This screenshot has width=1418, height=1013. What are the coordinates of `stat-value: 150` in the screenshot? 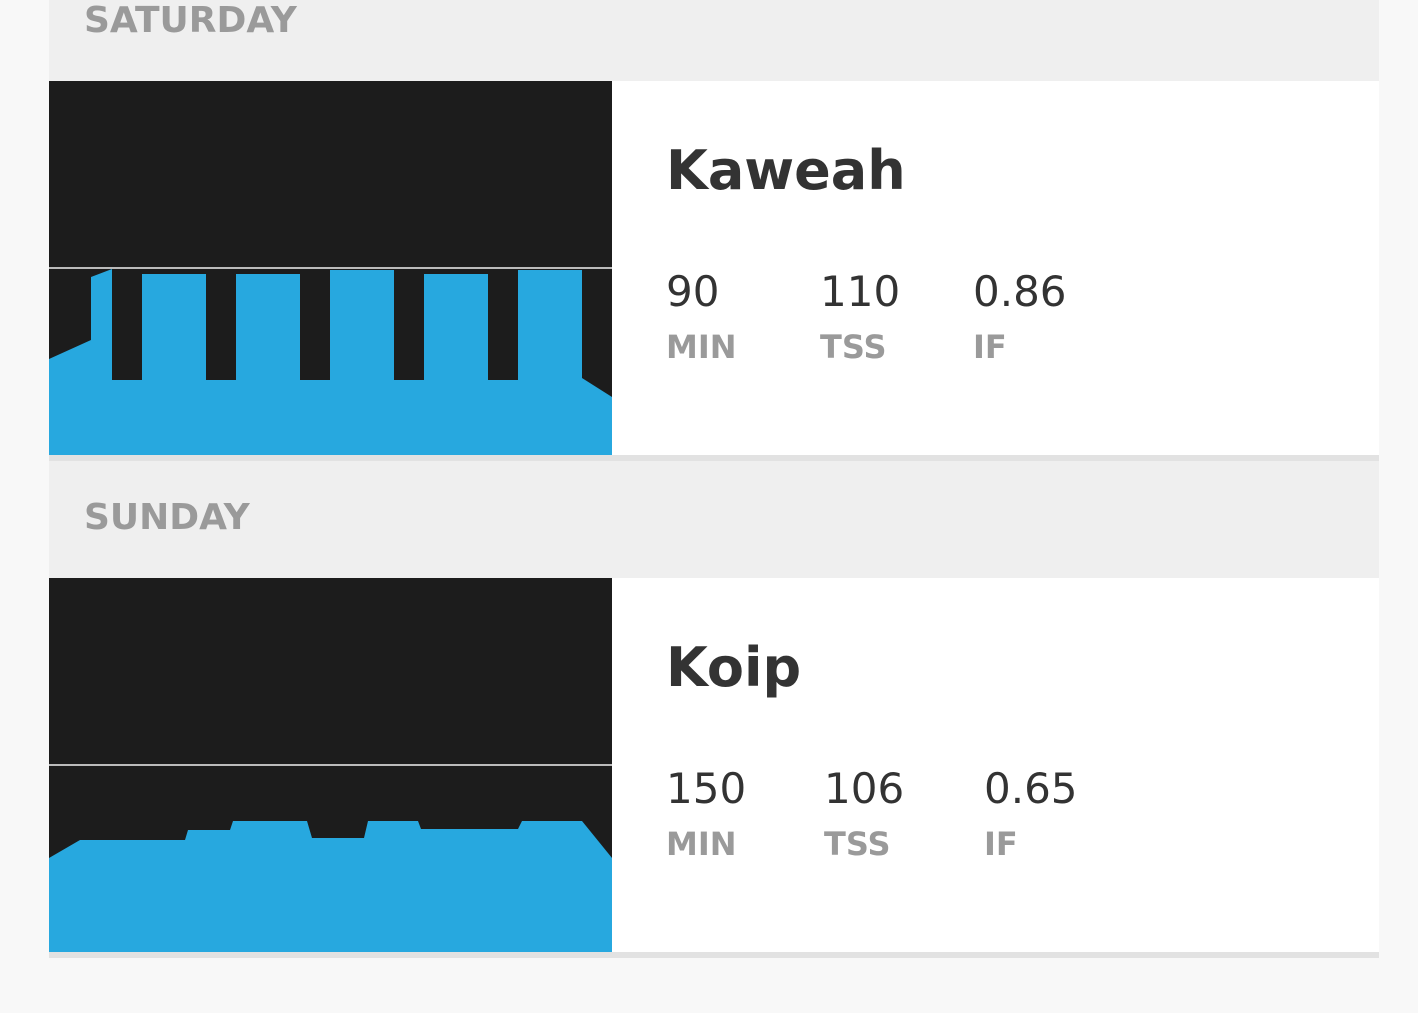 It's located at (706, 788).